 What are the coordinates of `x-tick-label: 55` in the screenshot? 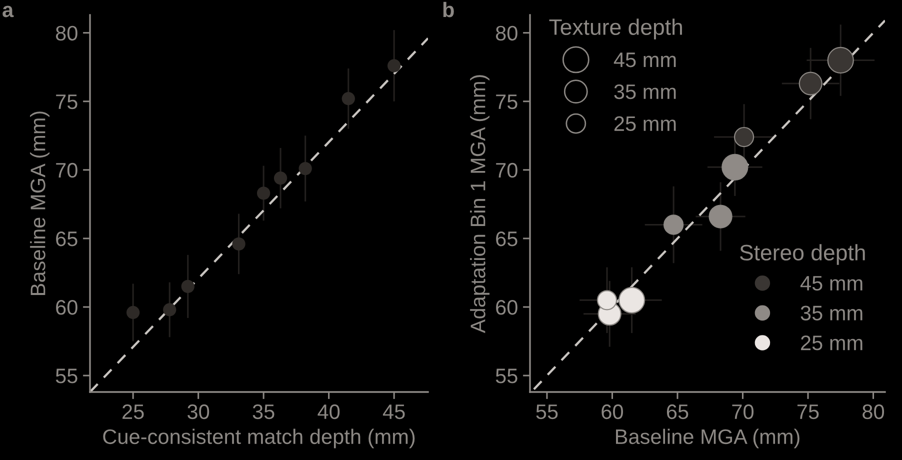 It's located at (547, 412).